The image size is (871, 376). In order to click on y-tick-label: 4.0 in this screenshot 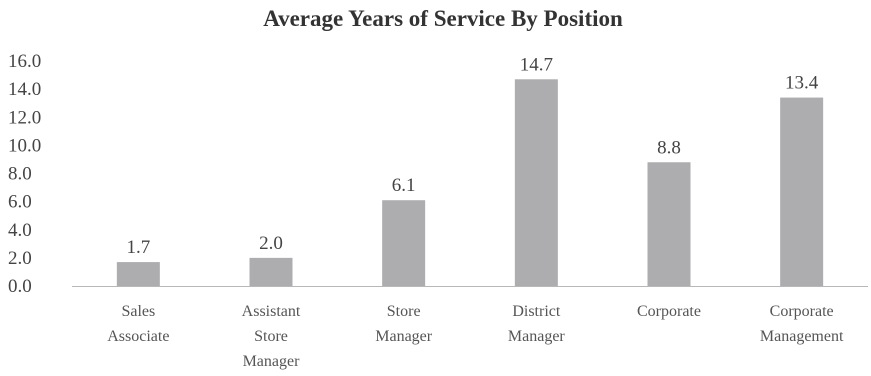, I will do `click(20, 230)`.